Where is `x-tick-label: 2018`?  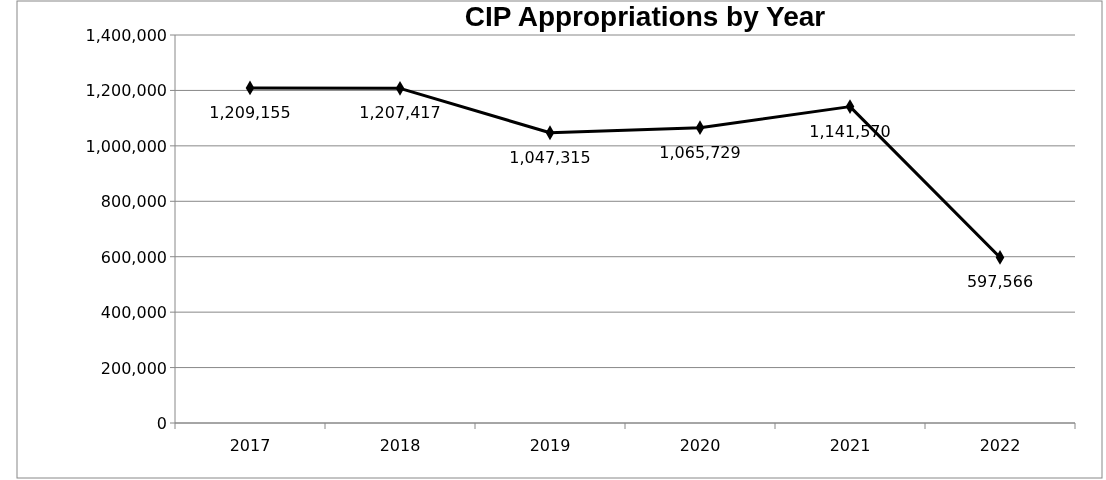
x-tick-label: 2018 is located at coordinates (400, 445).